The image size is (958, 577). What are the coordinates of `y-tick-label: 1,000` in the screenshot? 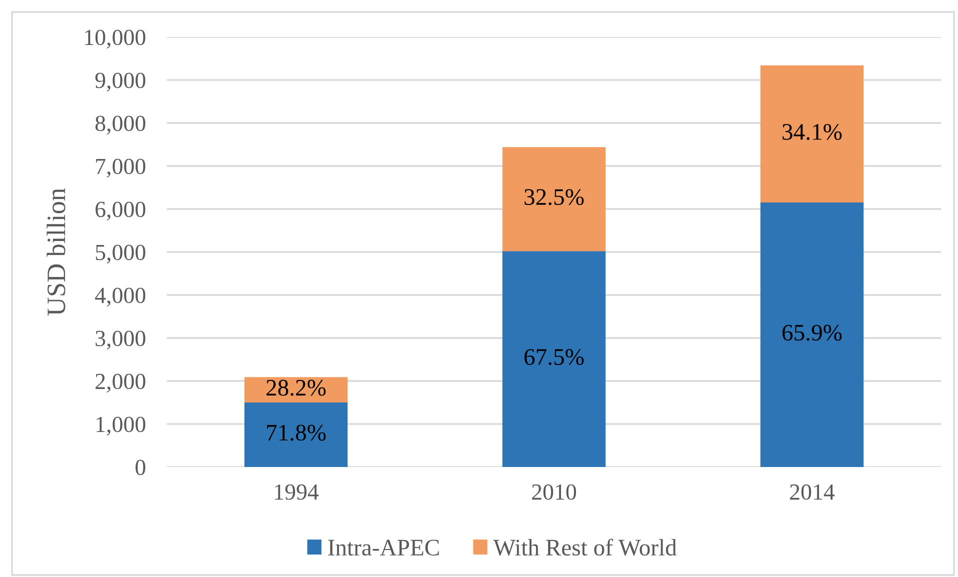 It's located at (121, 426).